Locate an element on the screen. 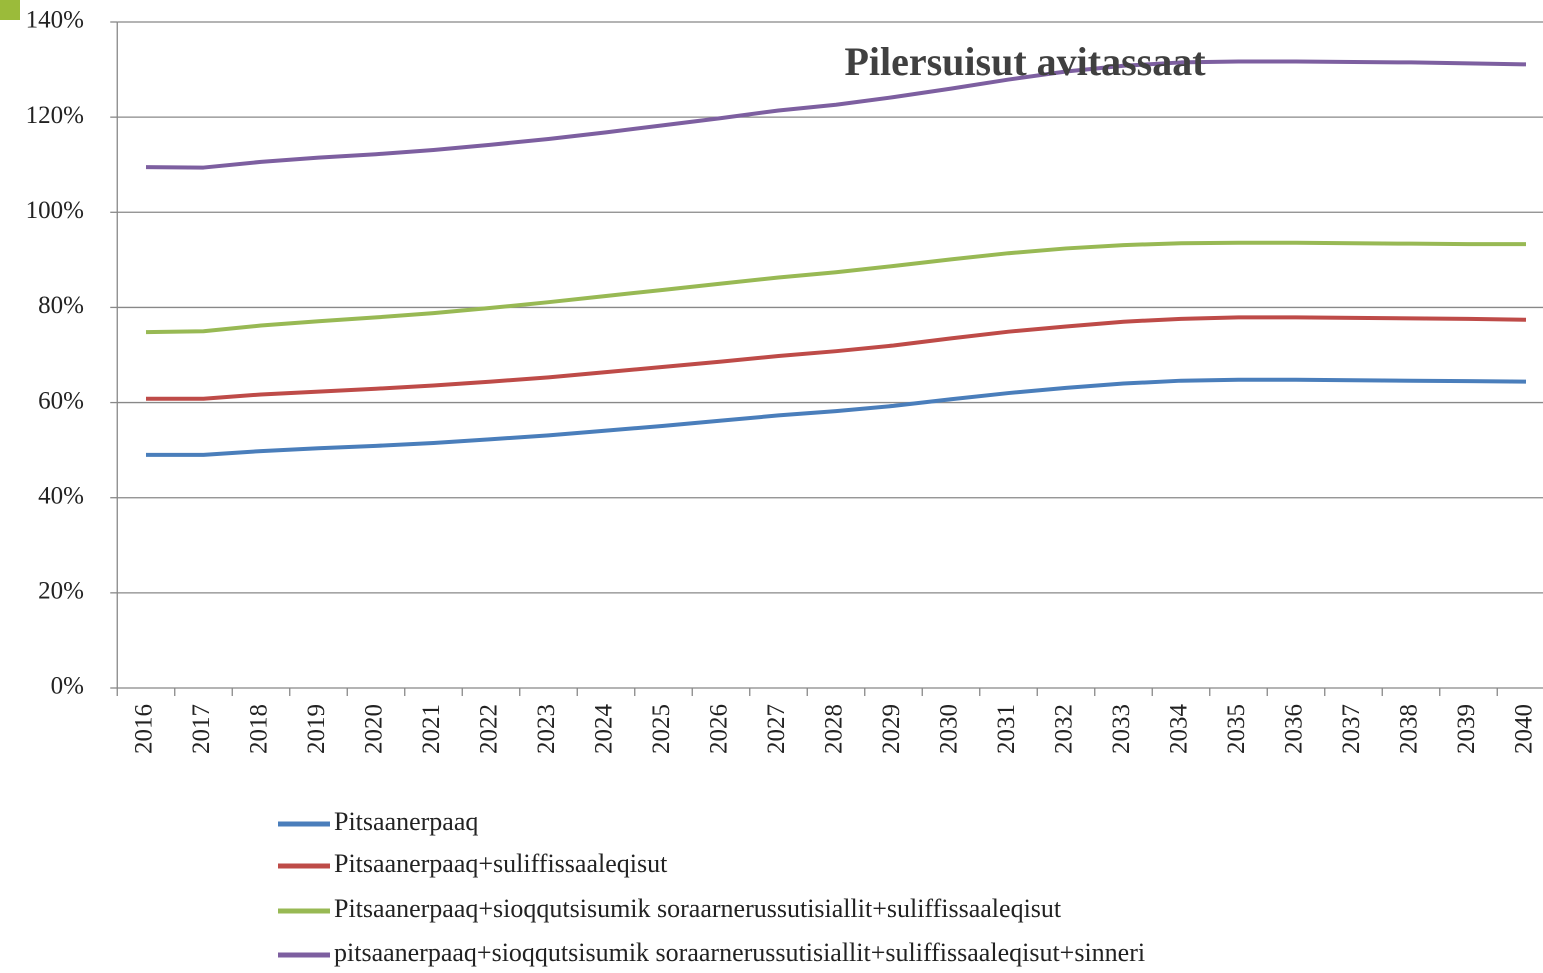 This screenshot has height=973, width=1543. x-tick-label: 2024 is located at coordinates (604, 729).